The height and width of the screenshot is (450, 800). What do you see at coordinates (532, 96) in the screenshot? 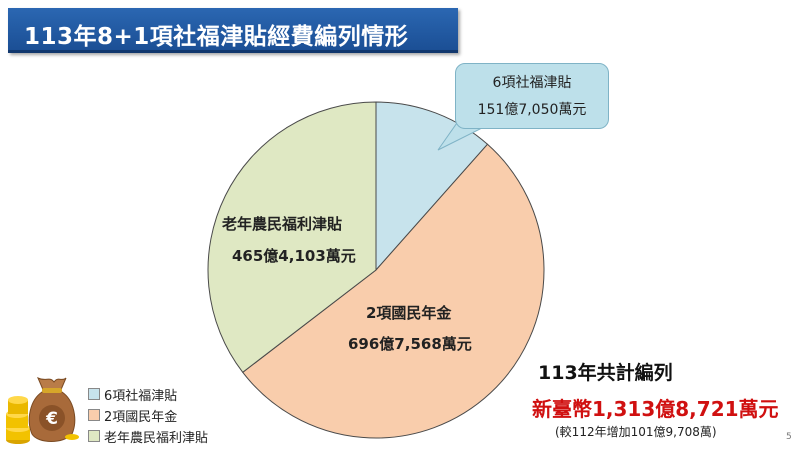
I see `callout-box: 6項社福津貼 151億7,050萬元` at bounding box center [532, 96].